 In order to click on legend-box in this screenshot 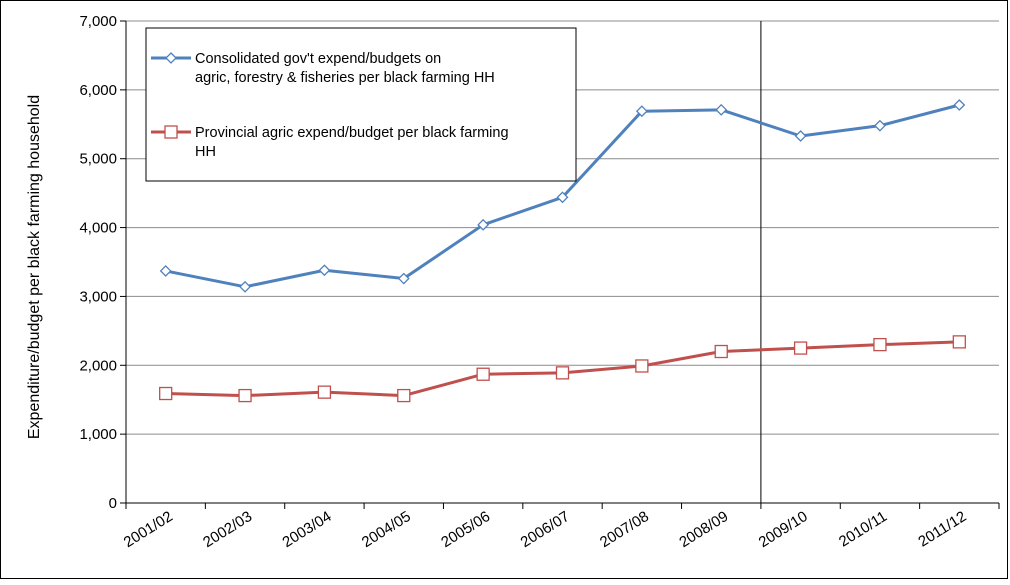, I will do `click(361, 104)`.